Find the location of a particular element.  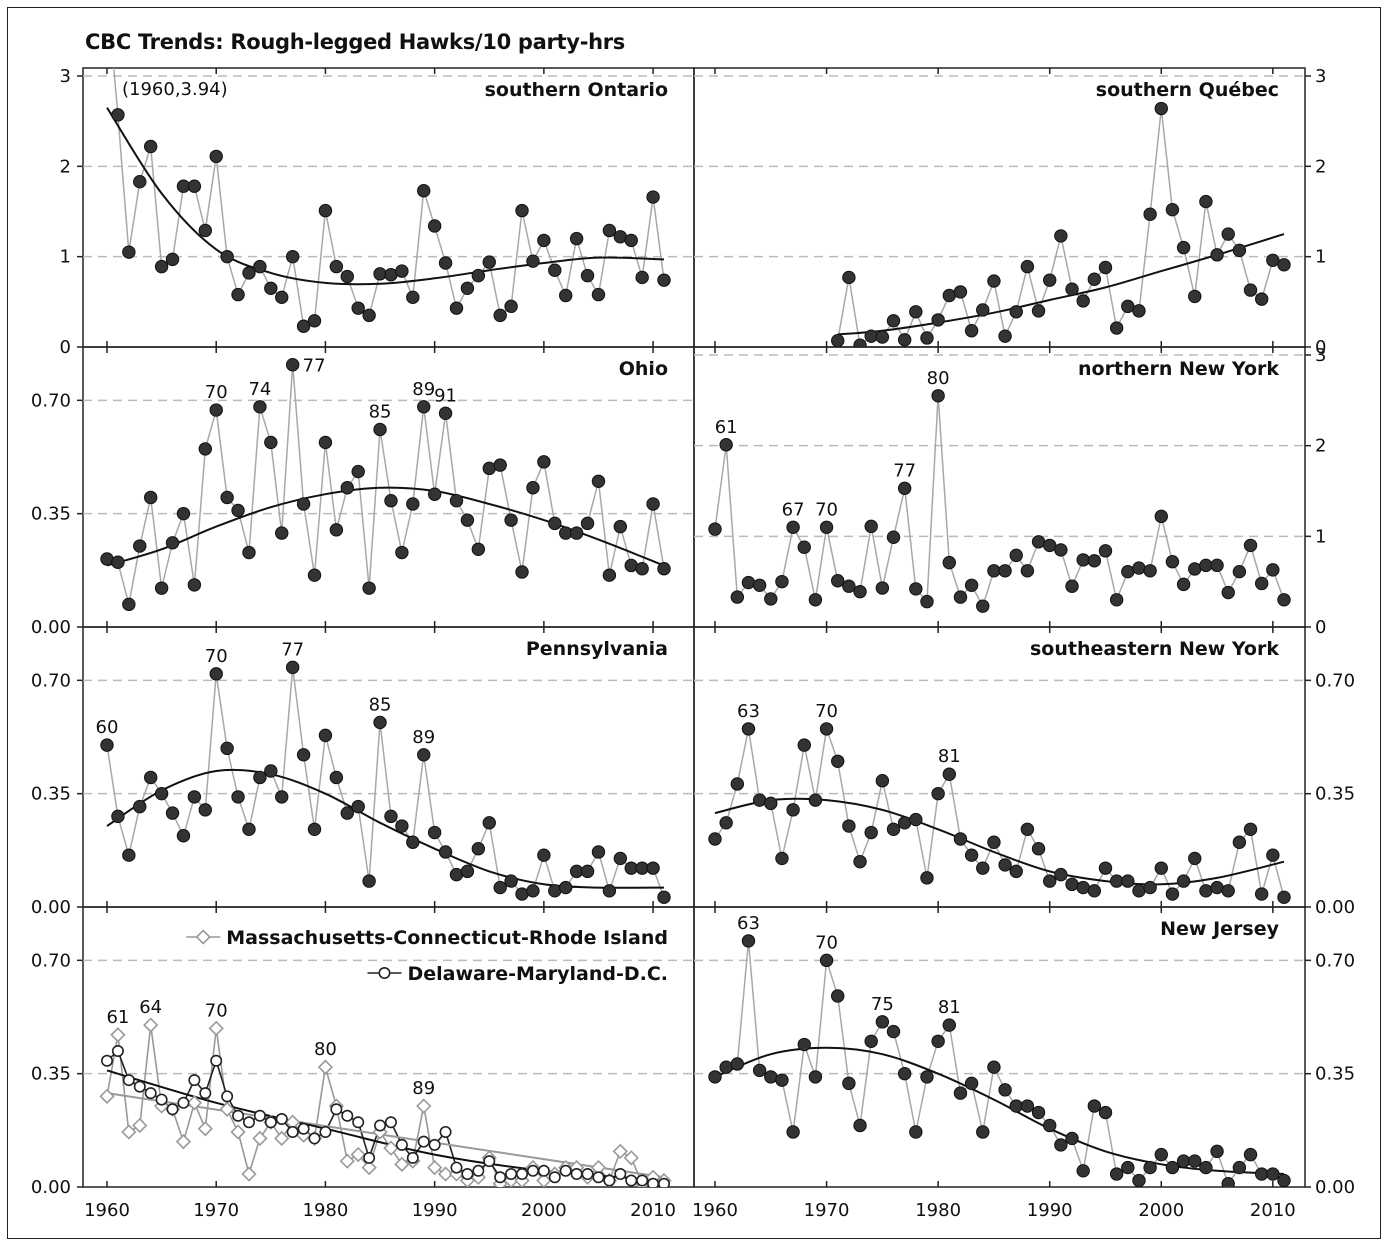

annotation-label: 61 is located at coordinates (726, 427).